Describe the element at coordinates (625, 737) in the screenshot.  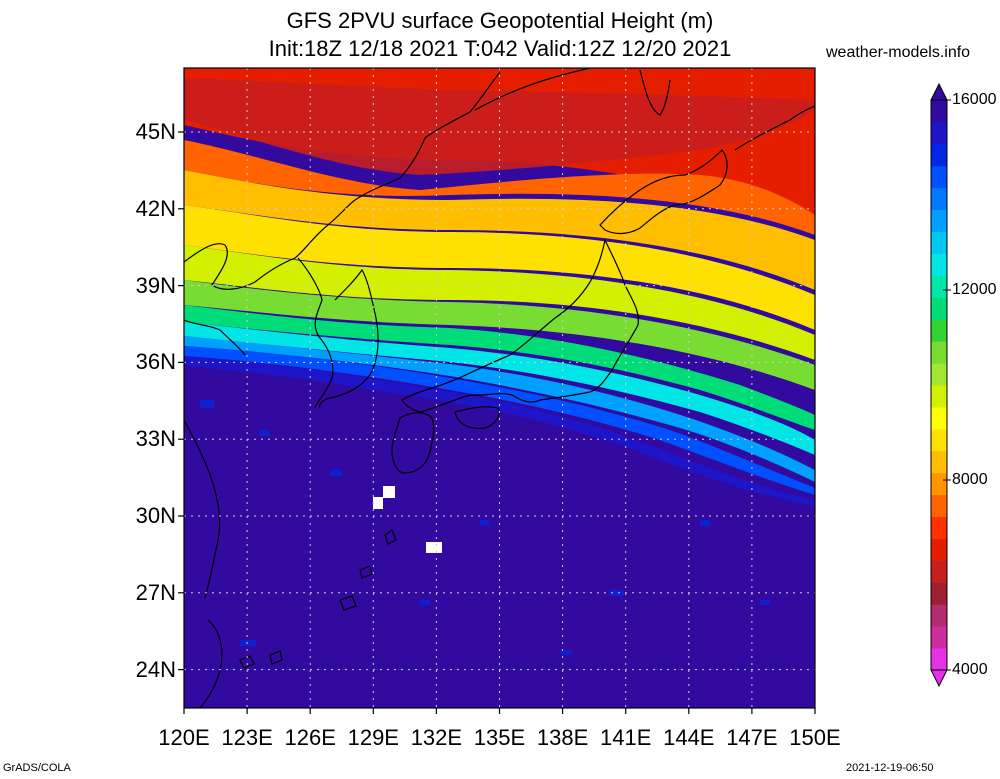
I see `lon-label: 141E` at that location.